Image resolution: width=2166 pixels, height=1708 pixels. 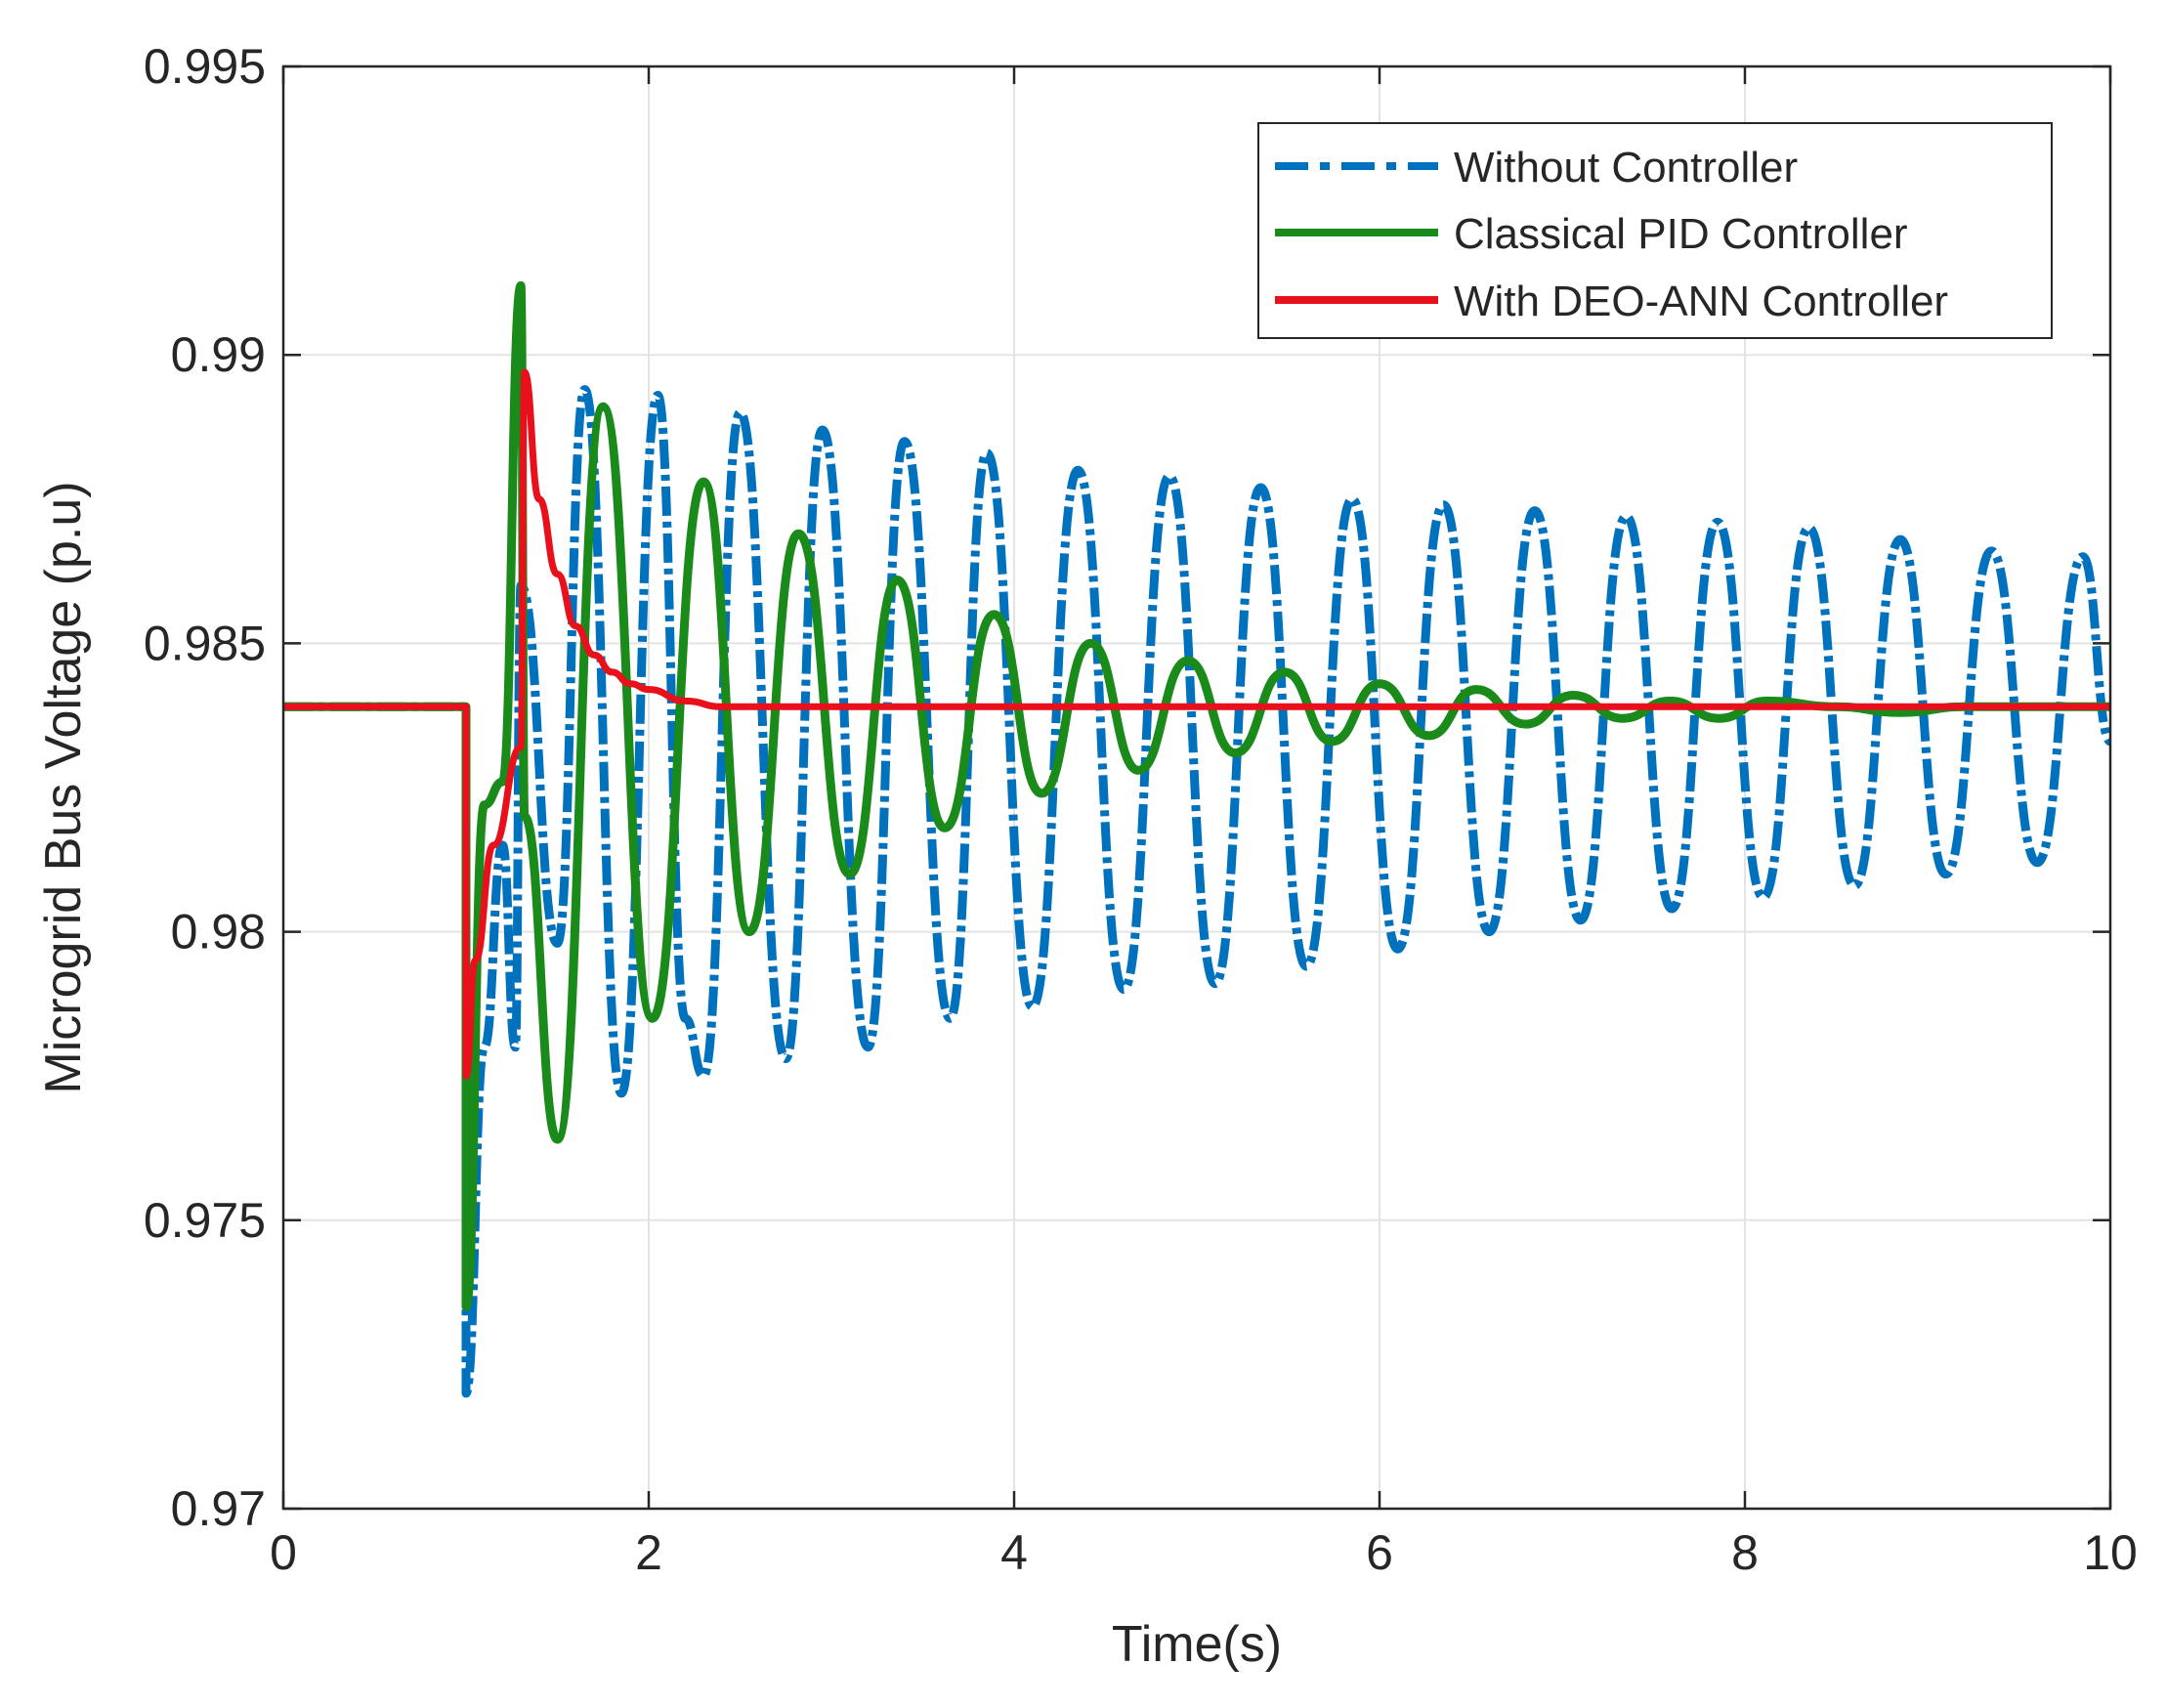 What do you see at coordinates (1681, 234) in the screenshot?
I see `legend-label-classical-pid: Classical PID Controller` at bounding box center [1681, 234].